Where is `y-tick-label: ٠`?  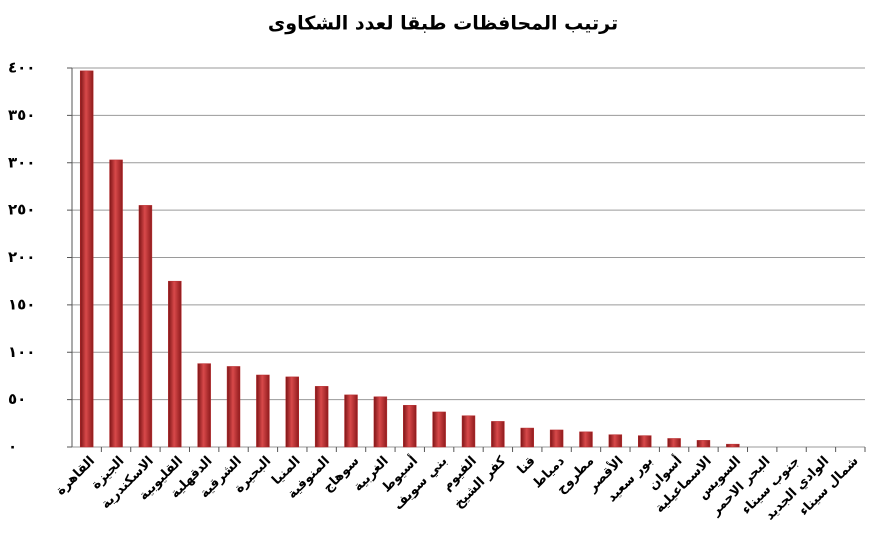
y-tick-label: ٠ is located at coordinates (12, 447).